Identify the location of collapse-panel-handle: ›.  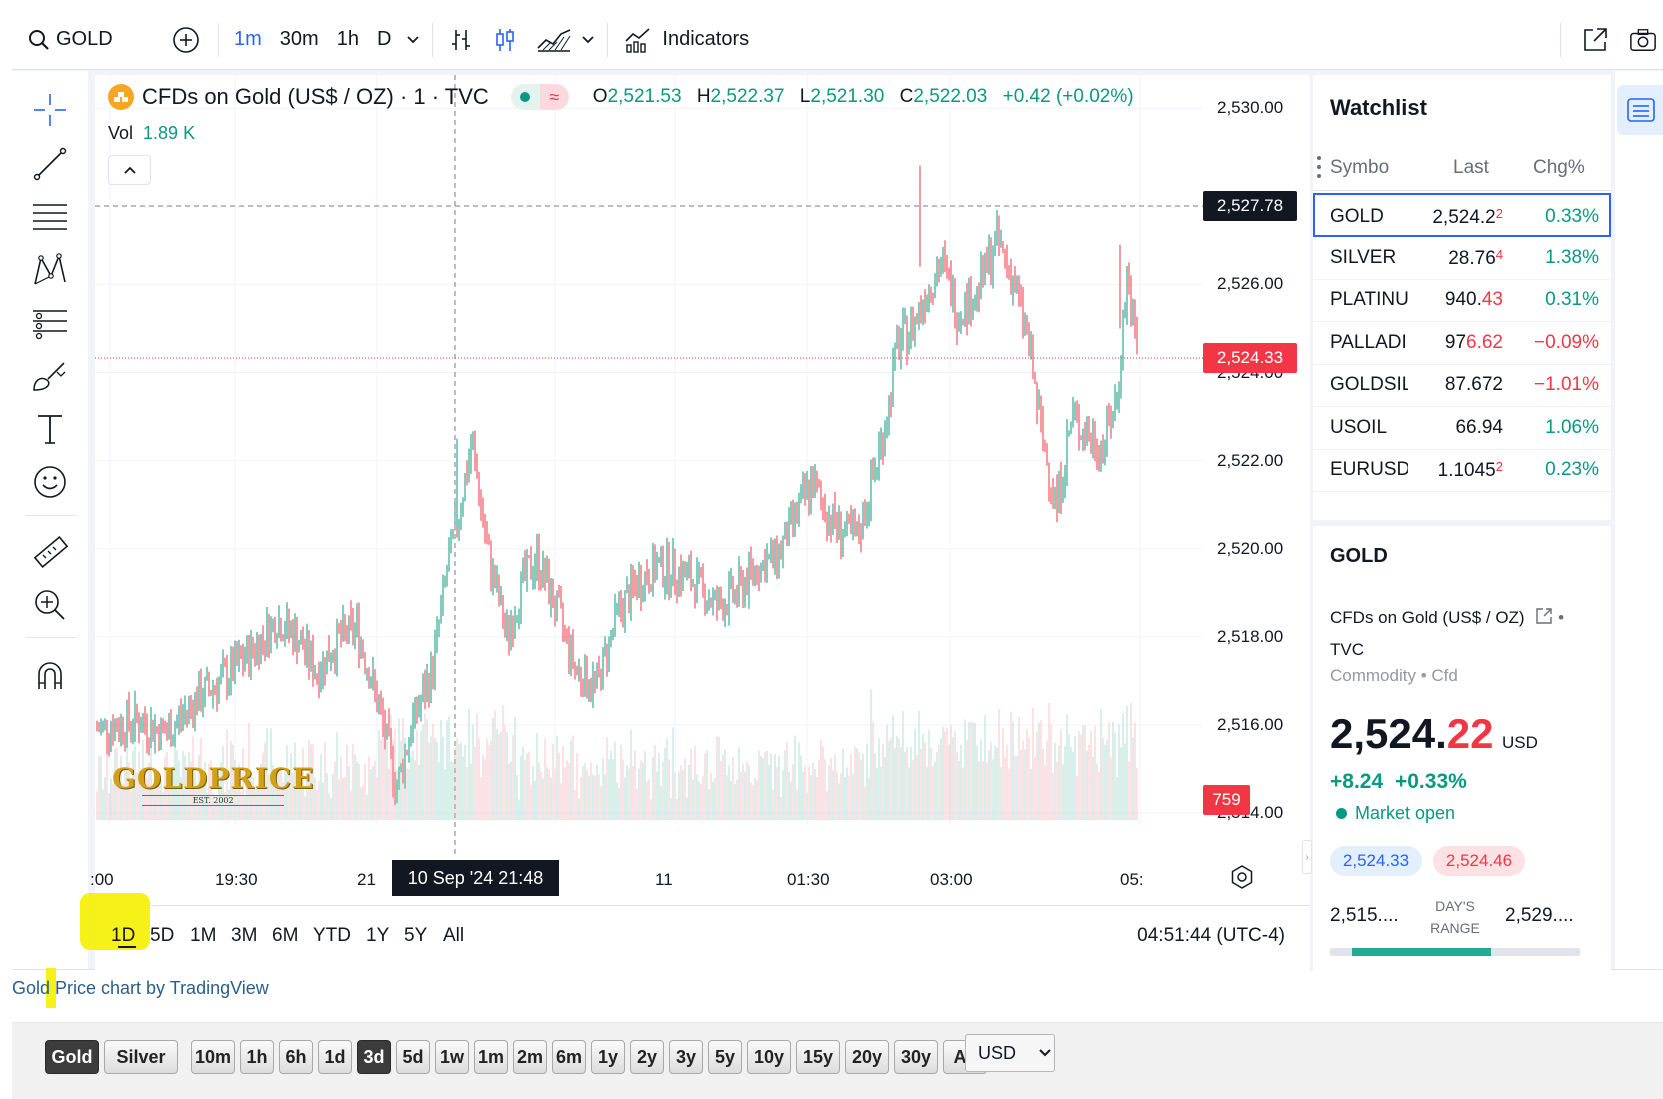
(1307, 857).